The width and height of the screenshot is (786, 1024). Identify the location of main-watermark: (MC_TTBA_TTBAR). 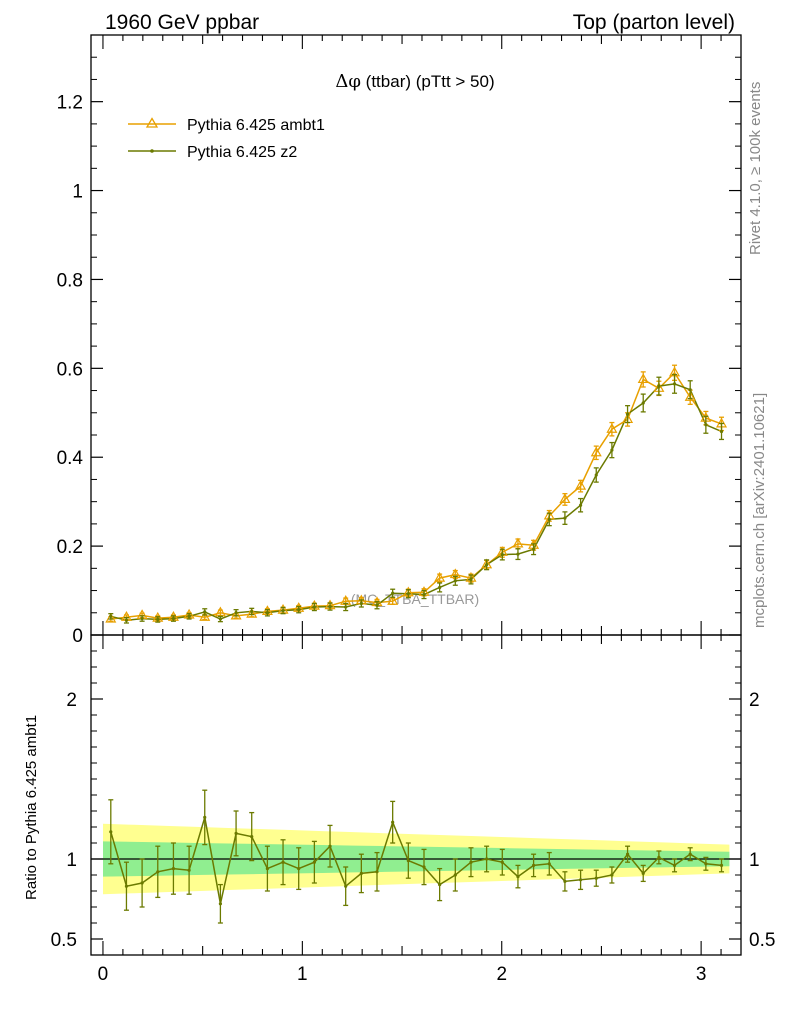
(415, 599).